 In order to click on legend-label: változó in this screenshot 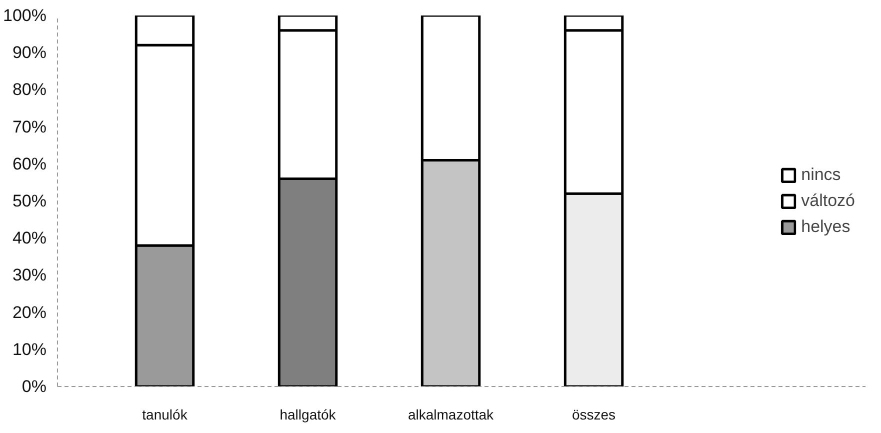, I will do `click(828, 200)`.